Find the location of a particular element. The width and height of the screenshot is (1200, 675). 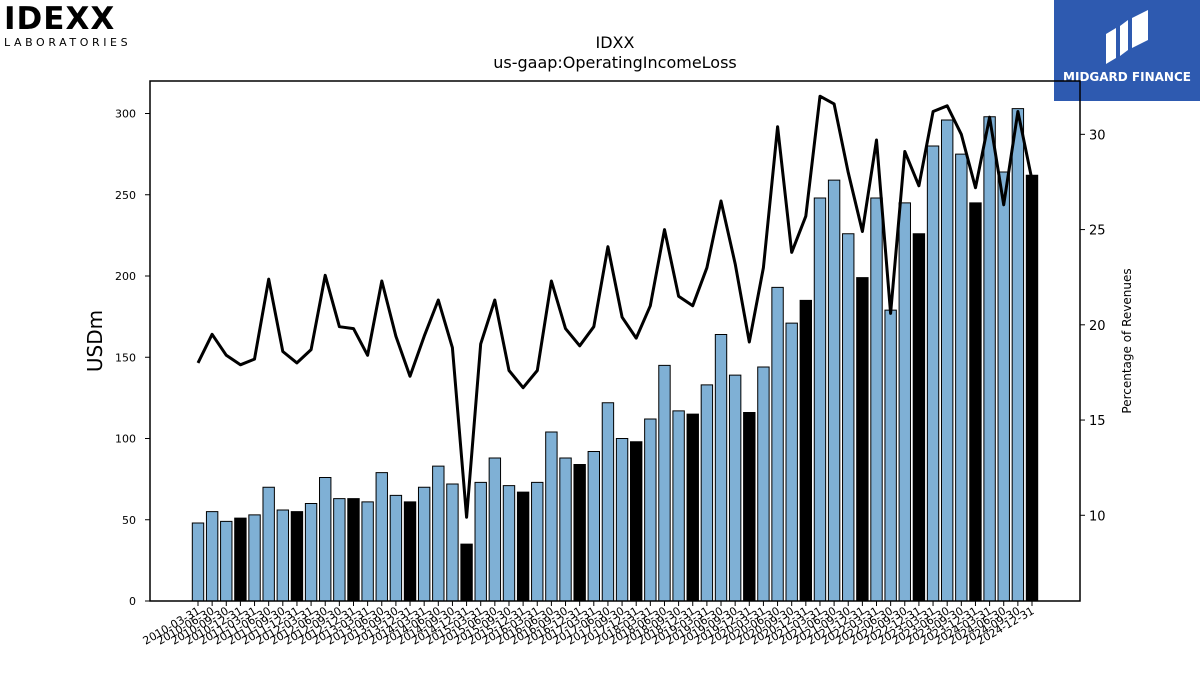

y-tick-label: 200 is located at coordinates (125, 276).